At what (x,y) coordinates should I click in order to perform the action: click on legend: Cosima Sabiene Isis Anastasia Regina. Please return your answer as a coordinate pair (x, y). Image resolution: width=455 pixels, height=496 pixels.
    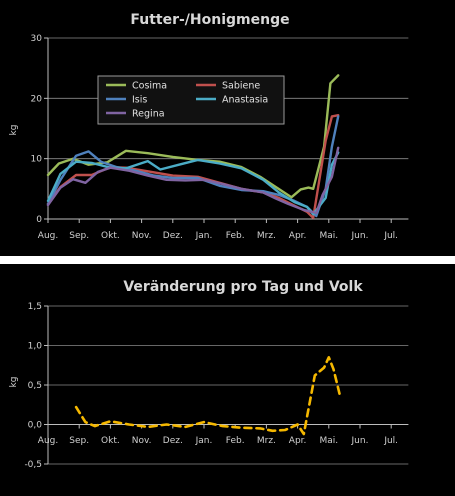
    Looking at the image, I should click on (191, 100).